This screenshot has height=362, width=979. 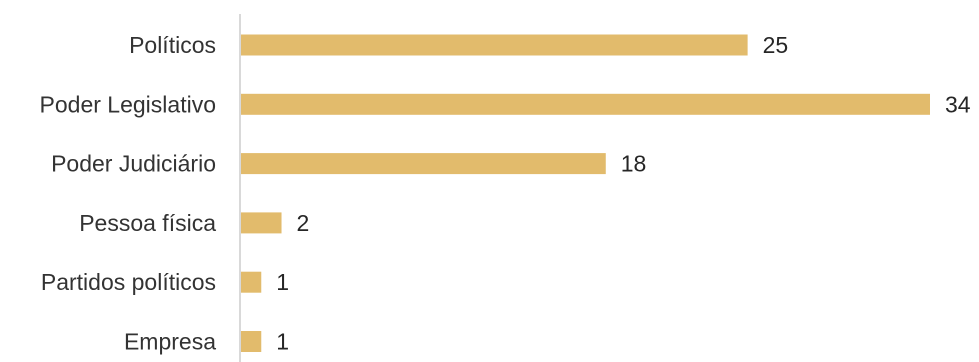 What do you see at coordinates (133, 164) in the screenshot?
I see `category-label: Poder Judiciário` at bounding box center [133, 164].